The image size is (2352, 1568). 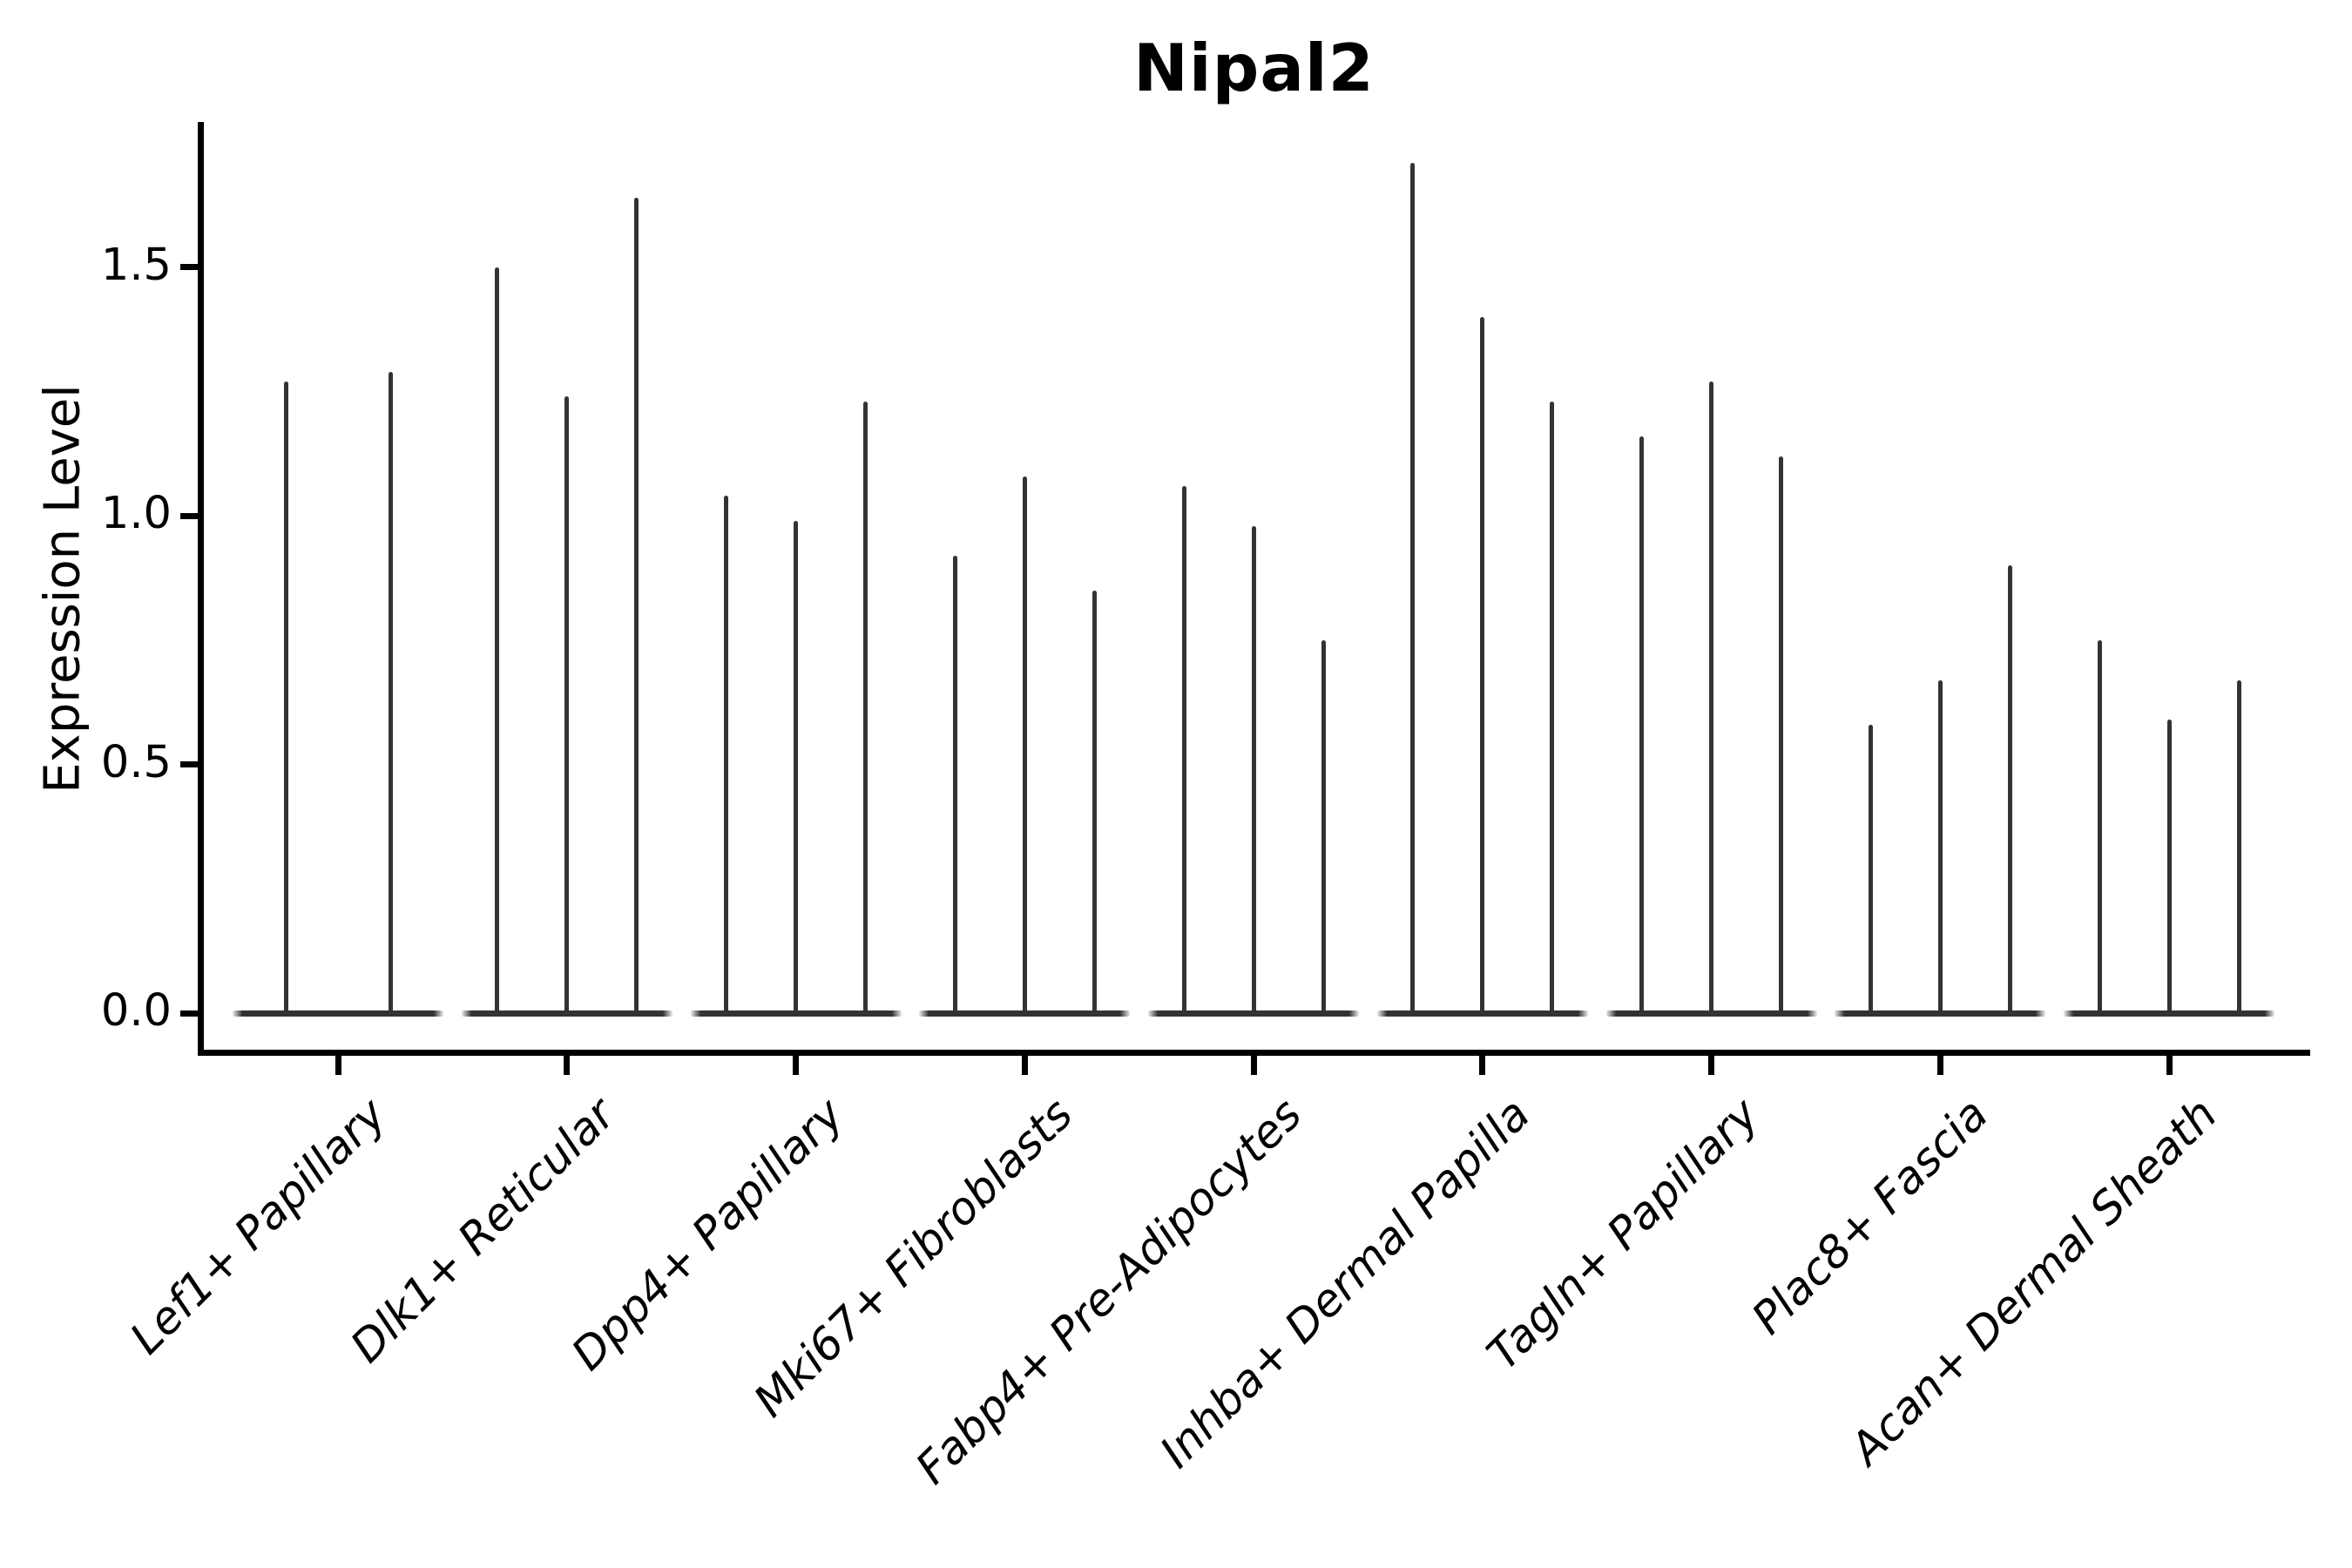 What do you see at coordinates (62, 589) in the screenshot?
I see `y-axis-label: Expression Level` at bounding box center [62, 589].